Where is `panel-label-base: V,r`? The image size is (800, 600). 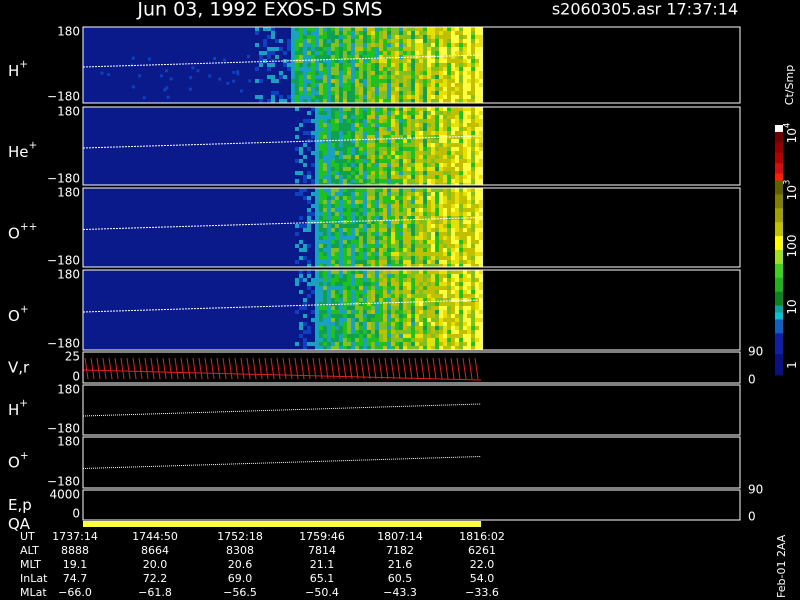
panel-label-base: V,r is located at coordinates (19, 367).